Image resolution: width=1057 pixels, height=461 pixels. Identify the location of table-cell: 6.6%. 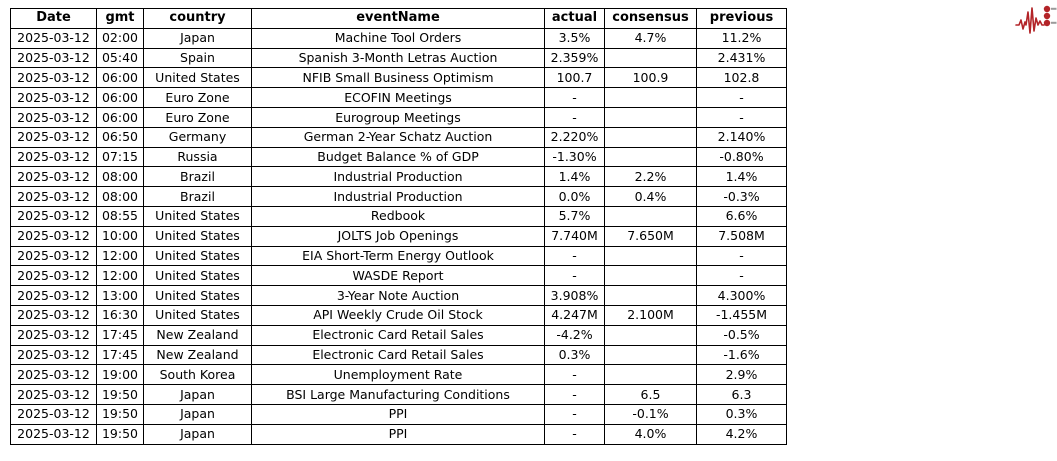
(741, 216).